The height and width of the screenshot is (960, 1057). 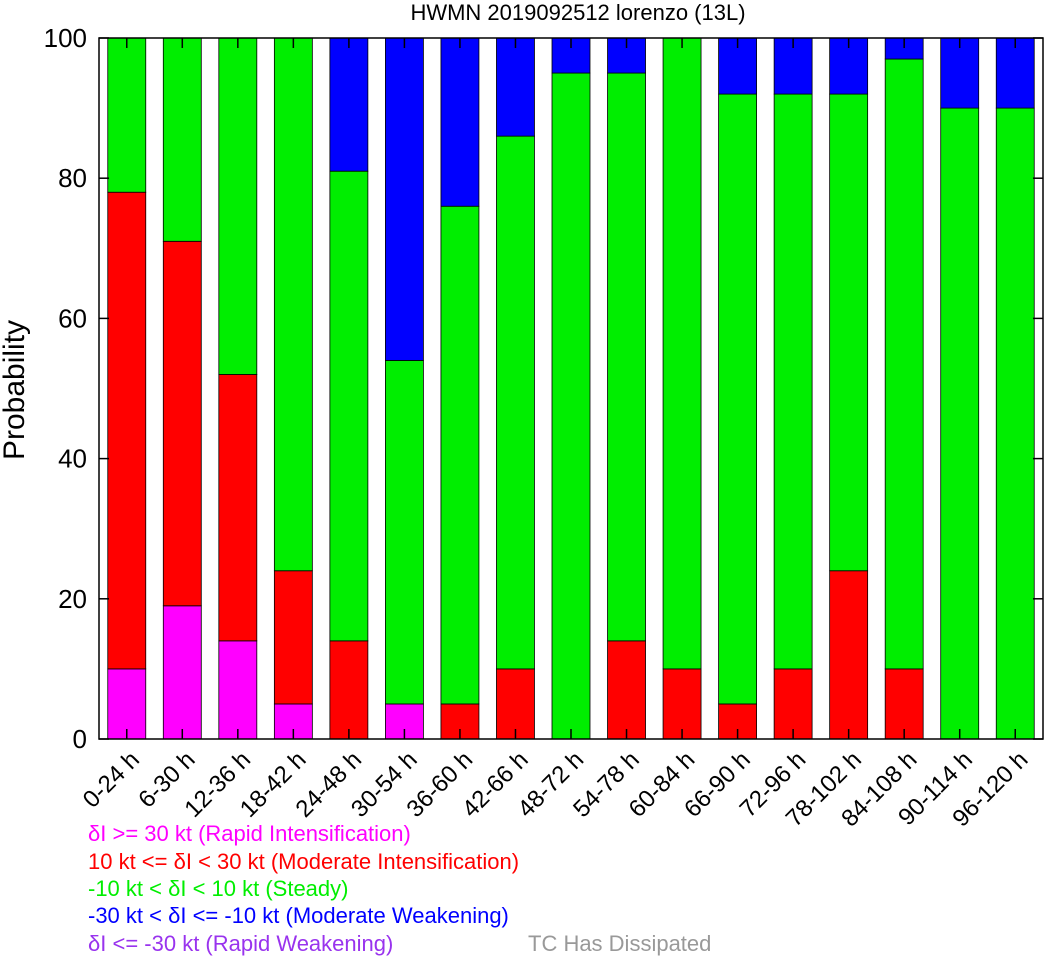 What do you see at coordinates (127, 704) in the screenshot?
I see `bar-segment-ri-0-24h` at bounding box center [127, 704].